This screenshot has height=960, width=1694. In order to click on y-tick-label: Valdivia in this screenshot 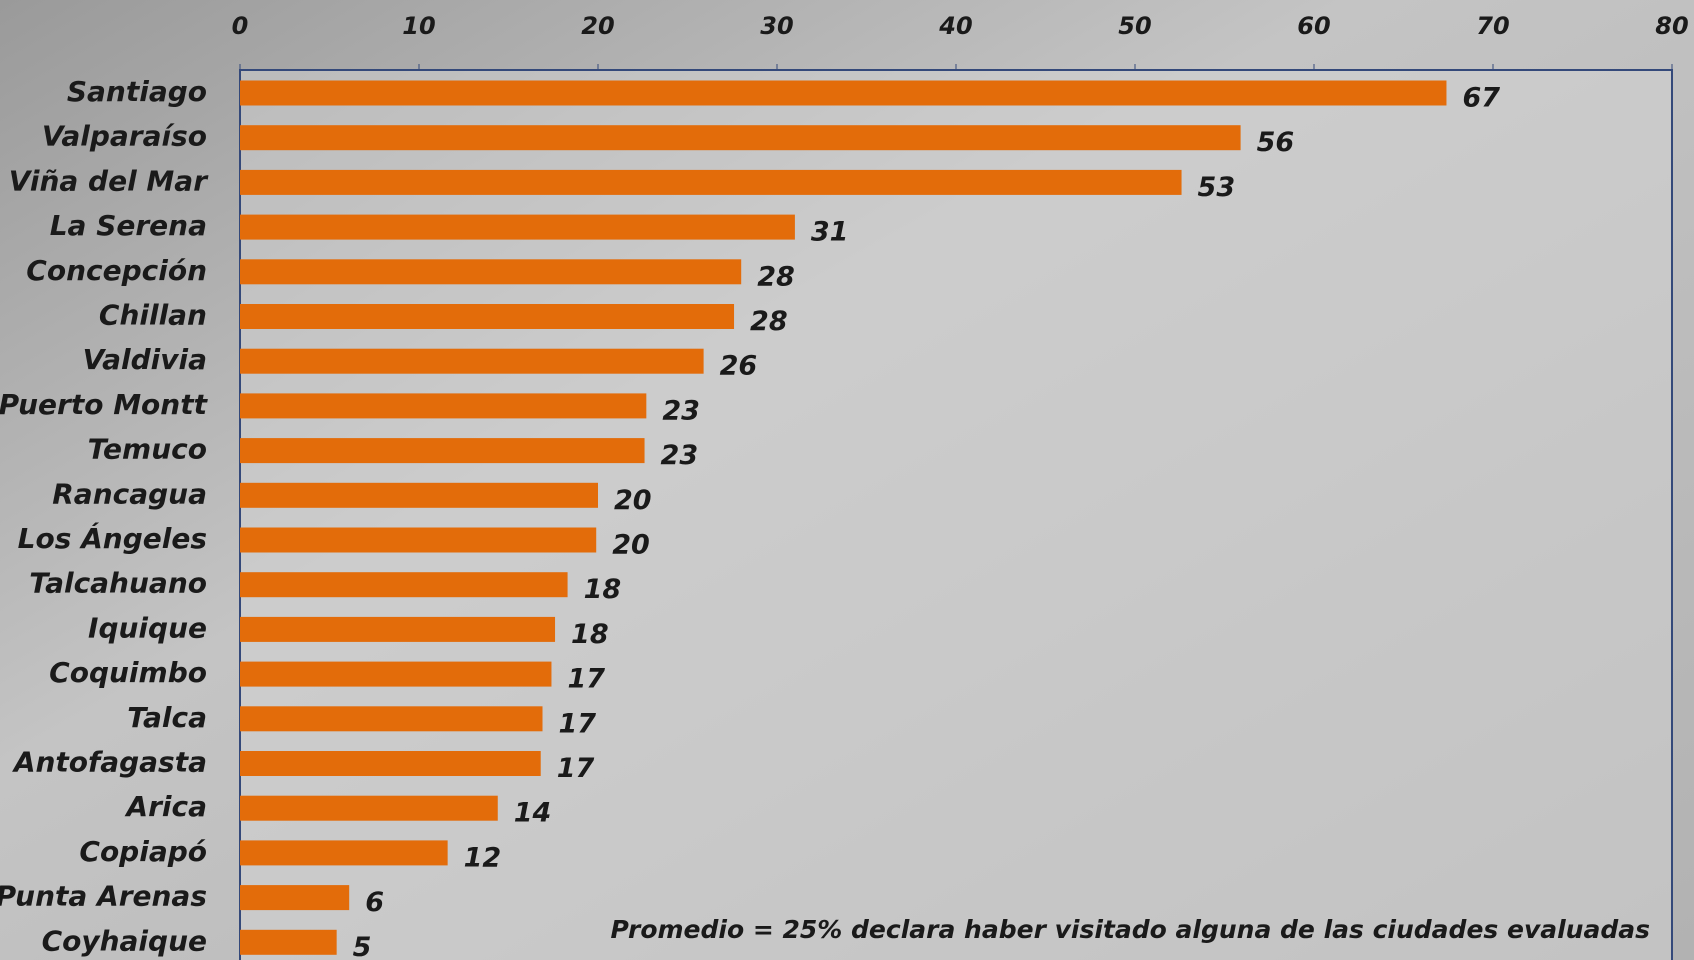, I will do `click(145, 359)`.